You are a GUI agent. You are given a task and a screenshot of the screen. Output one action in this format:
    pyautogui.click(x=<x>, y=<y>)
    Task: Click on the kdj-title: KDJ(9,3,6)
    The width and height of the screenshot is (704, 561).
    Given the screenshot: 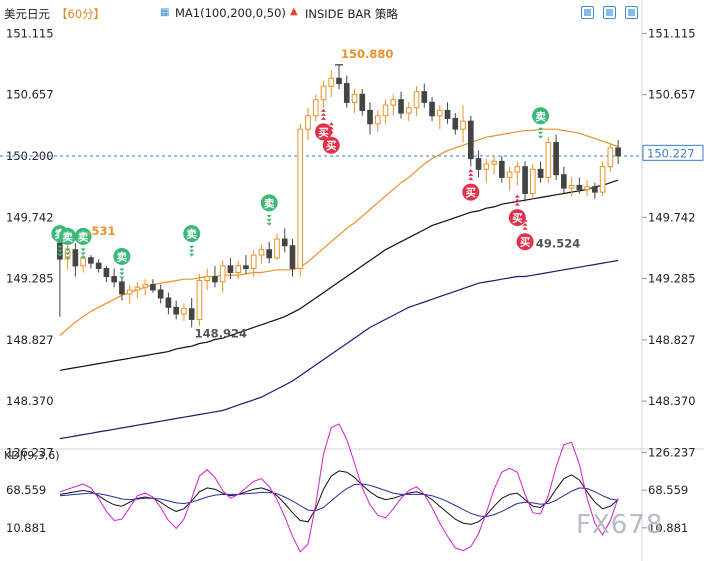 What is the action you would take?
    pyautogui.click(x=32, y=455)
    